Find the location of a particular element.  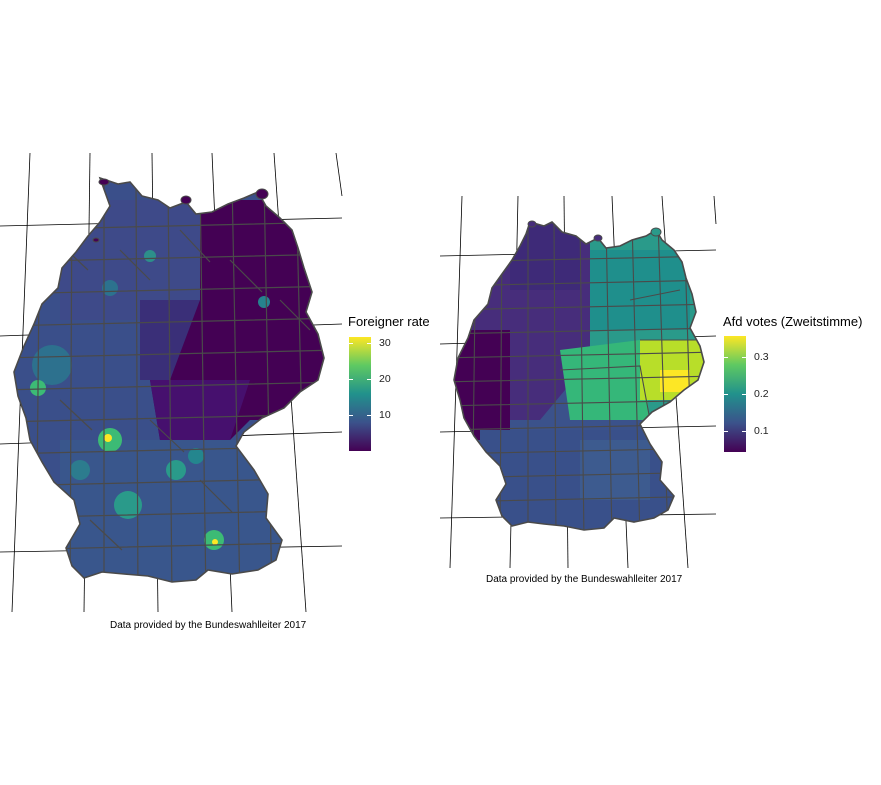

legend-tick-label: 0.3 is located at coordinates (761, 357).